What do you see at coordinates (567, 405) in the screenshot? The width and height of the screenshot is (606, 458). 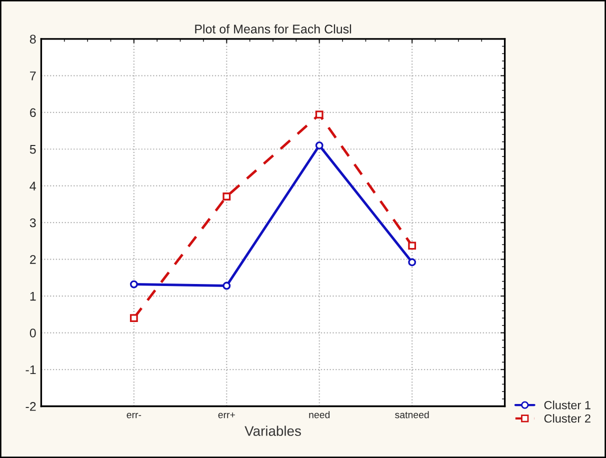 I see `legend-label: Cluster 1` at bounding box center [567, 405].